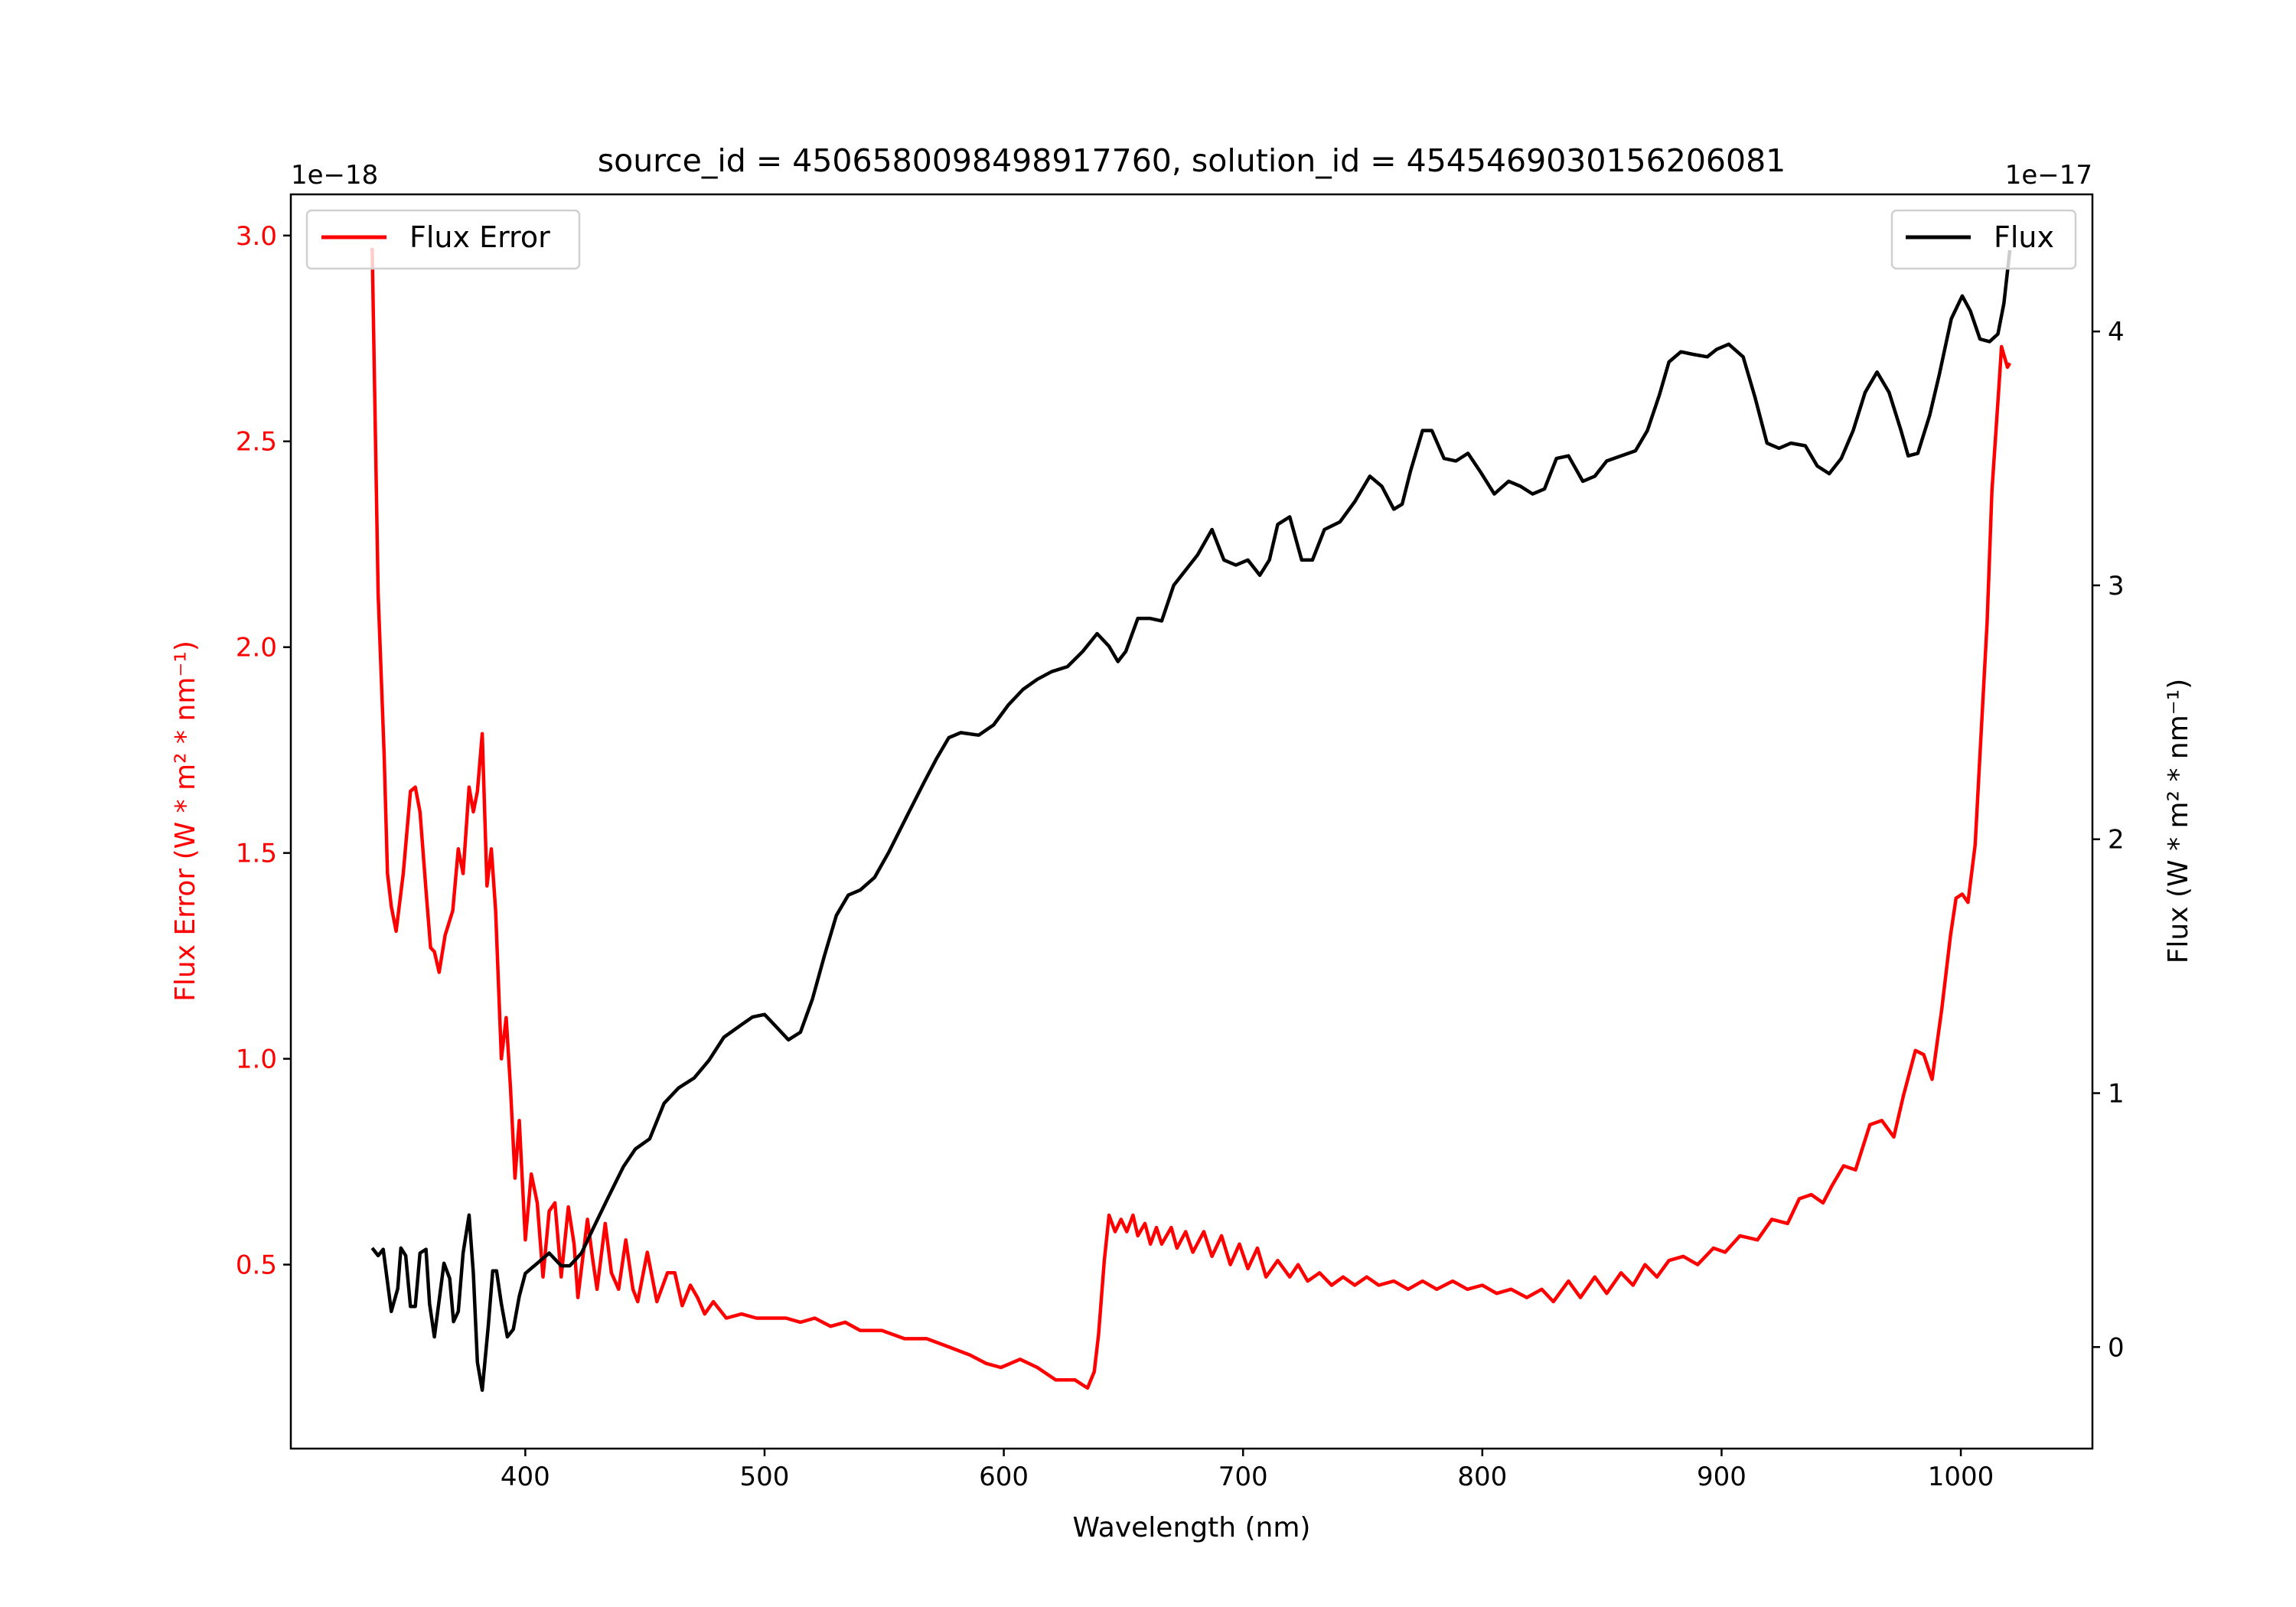  I want to click on x-tick-label: 700, so click(1243, 1477).